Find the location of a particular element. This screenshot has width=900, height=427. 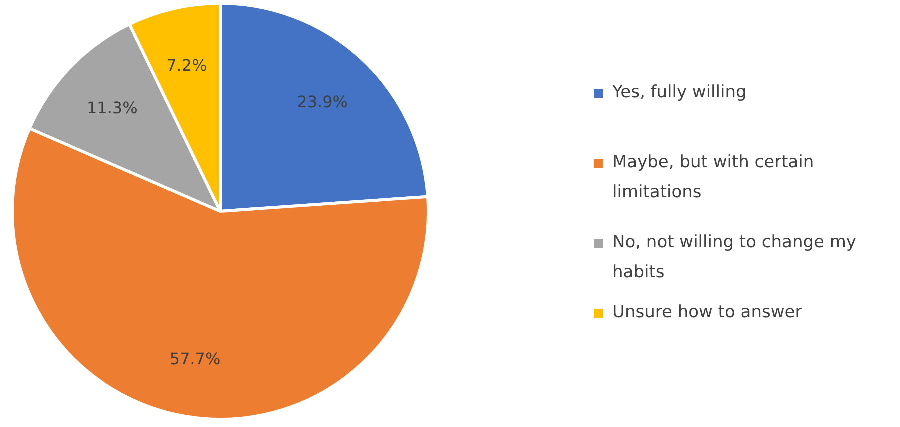

data-label: 7.2% is located at coordinates (187, 66).